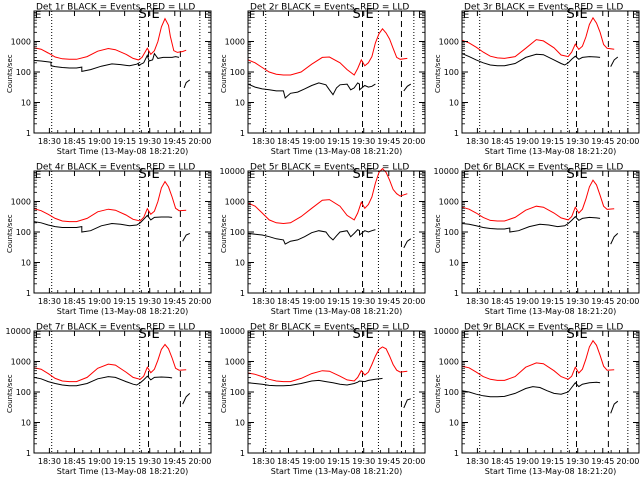 The width and height of the screenshot is (640, 480). What do you see at coordinates (115, 168) in the screenshot?
I see `panel-title: Det 4r BLACK = Events, RED = LLD` at bounding box center [115, 168].